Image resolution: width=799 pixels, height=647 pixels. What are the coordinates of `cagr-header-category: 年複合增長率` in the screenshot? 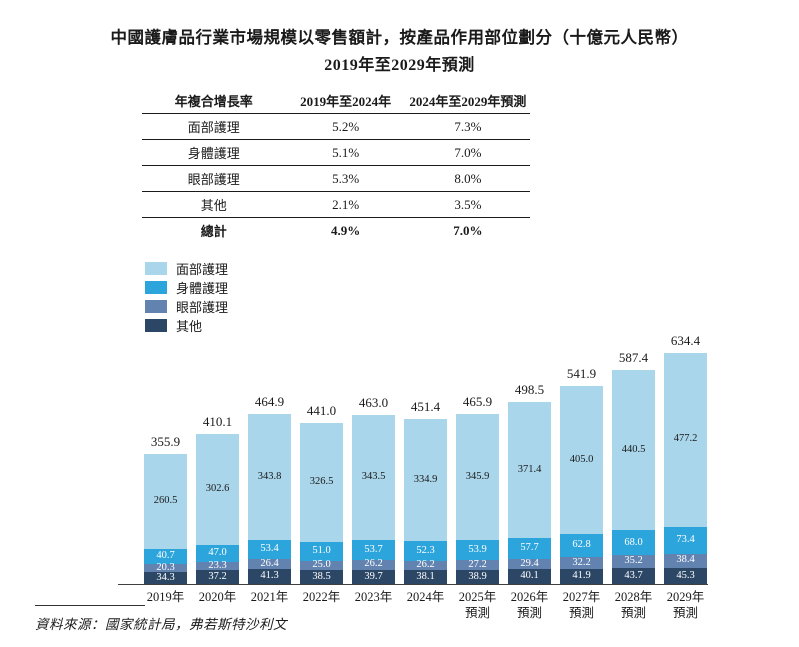 It's located at (214, 101).